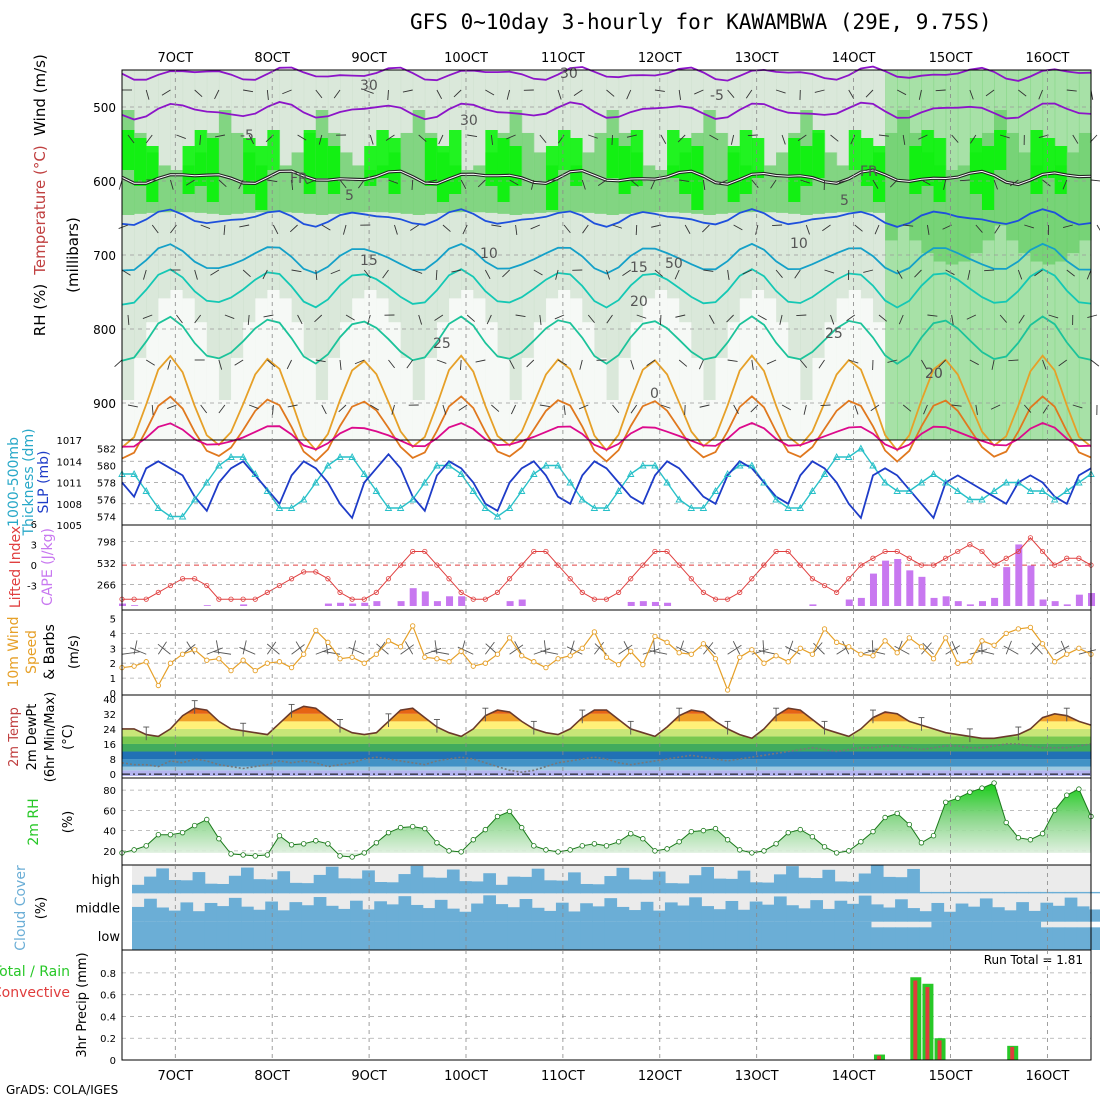 The width and height of the screenshot is (1100, 1100). I want to click on wind-barb, so click(572, 647).